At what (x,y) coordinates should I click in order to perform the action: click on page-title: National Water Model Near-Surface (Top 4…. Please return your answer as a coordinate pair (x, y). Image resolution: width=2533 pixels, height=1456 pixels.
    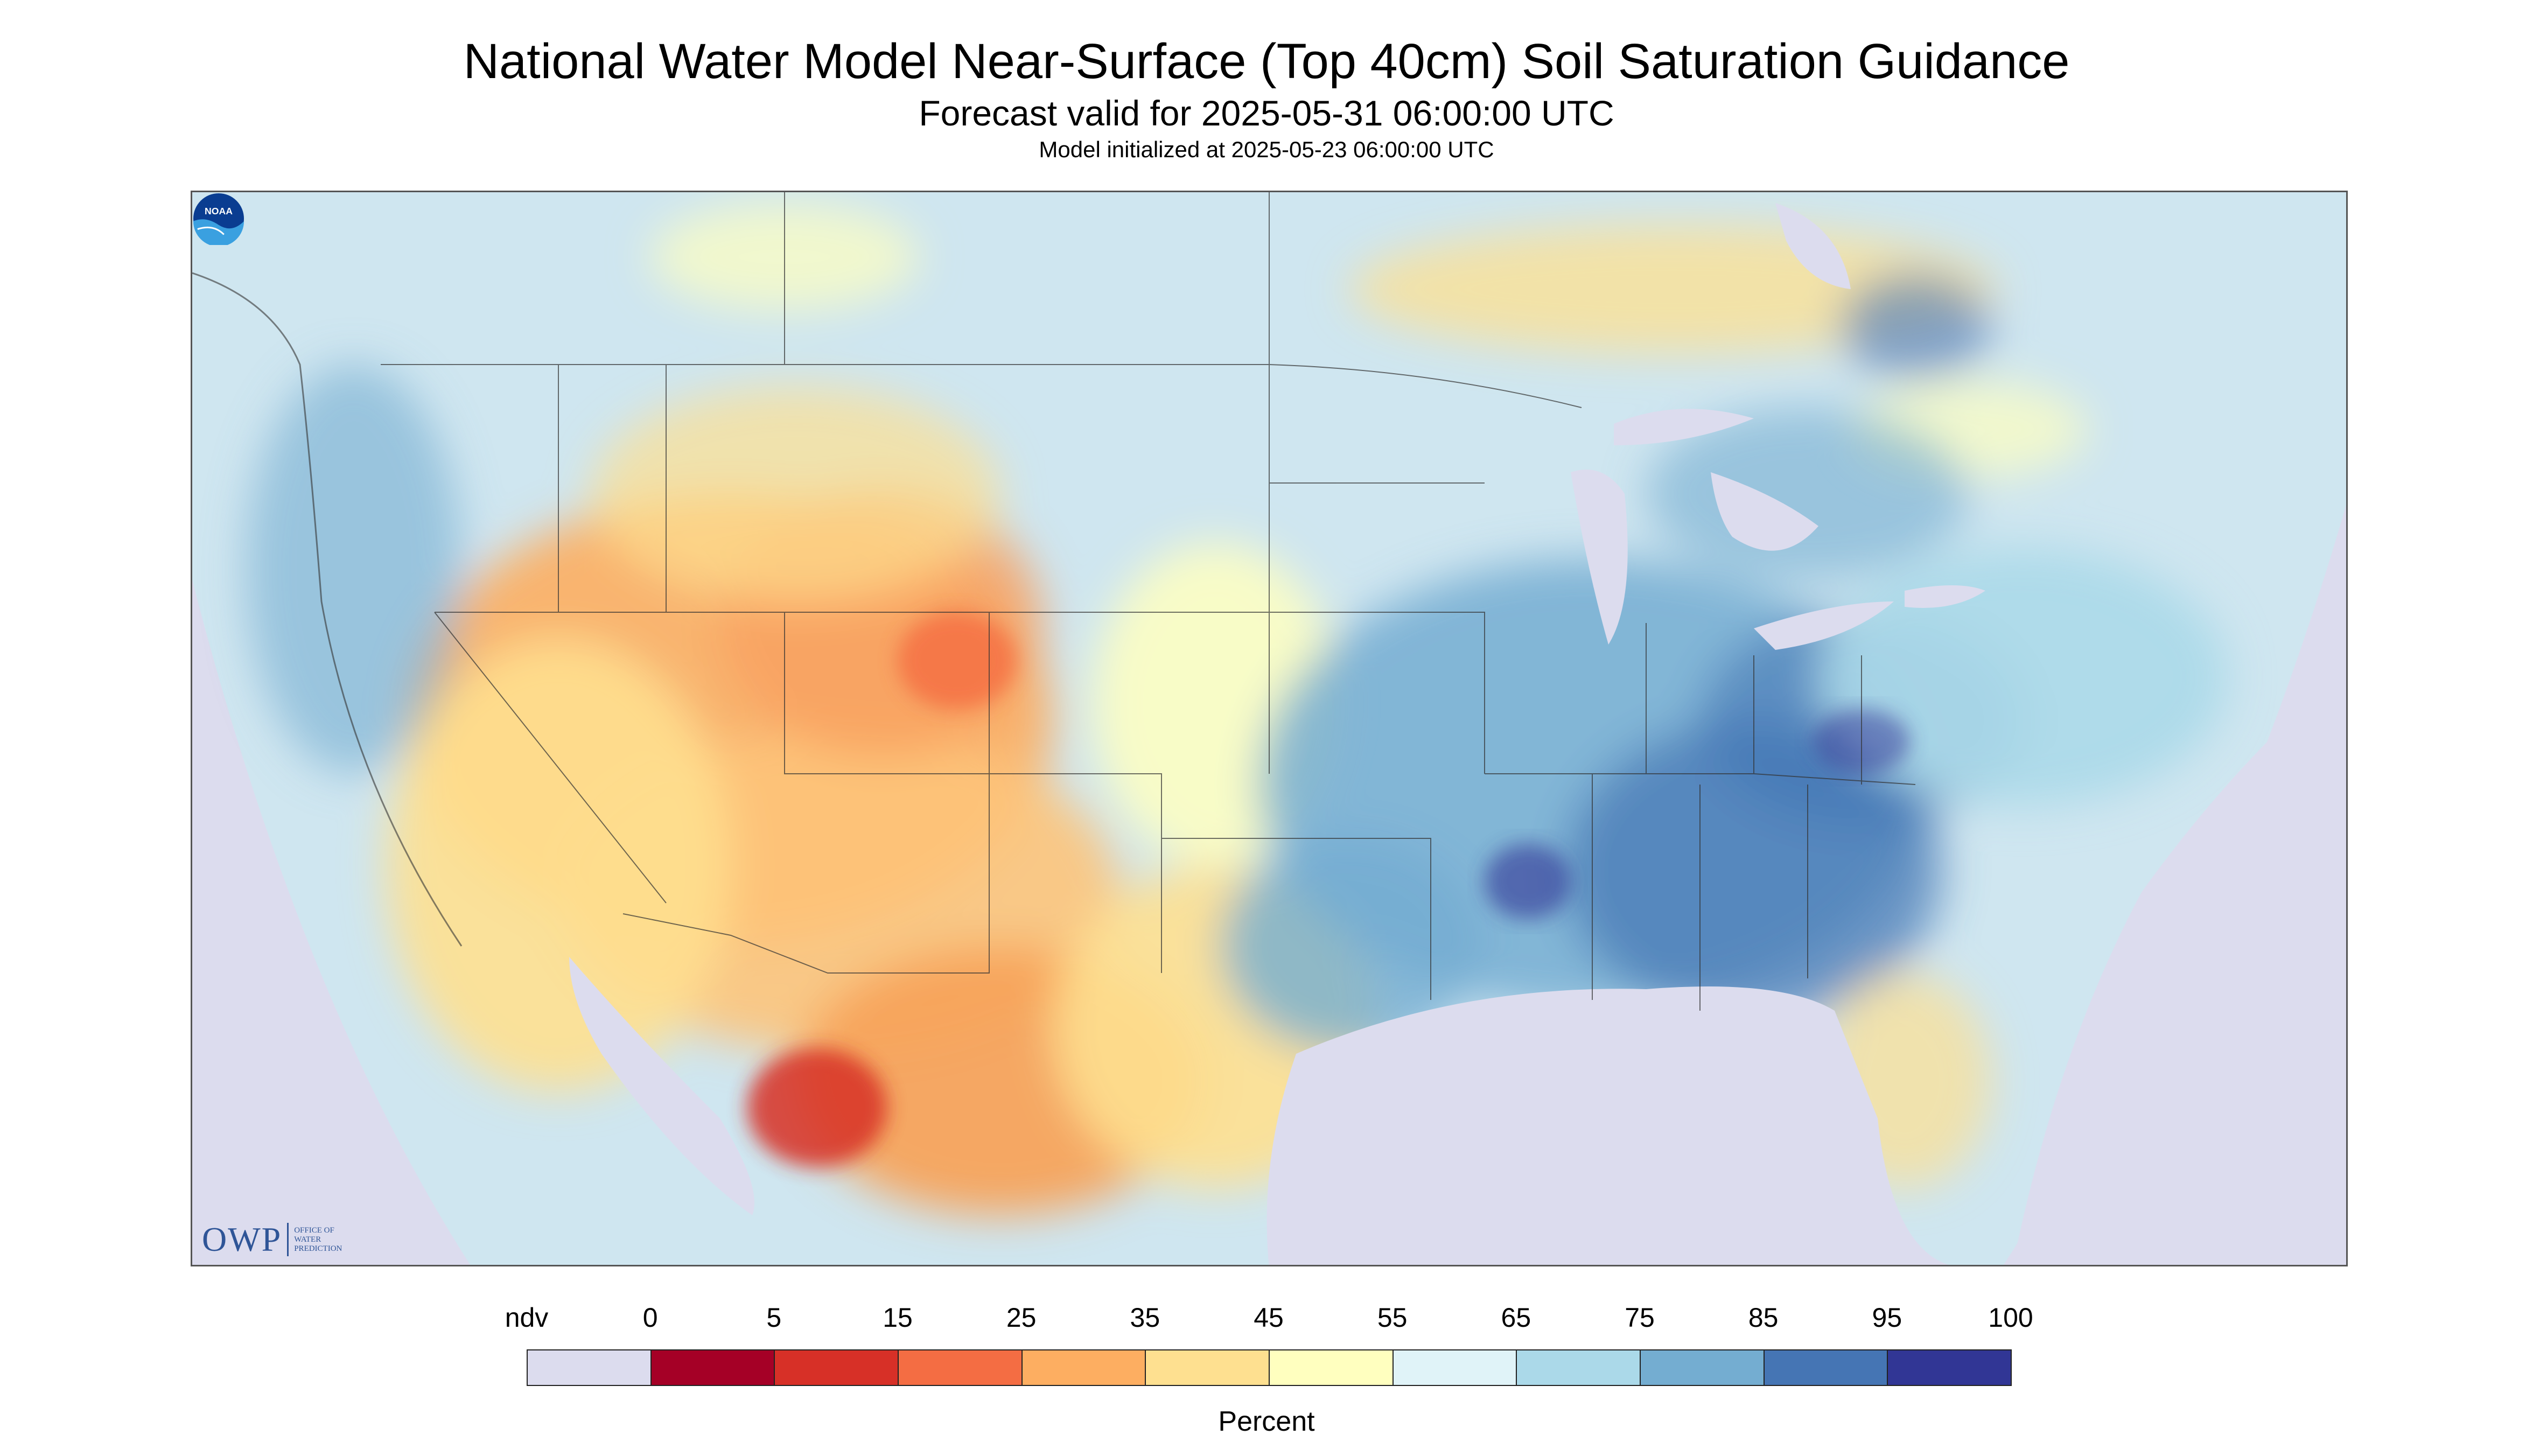
    Looking at the image, I should click on (1266, 61).